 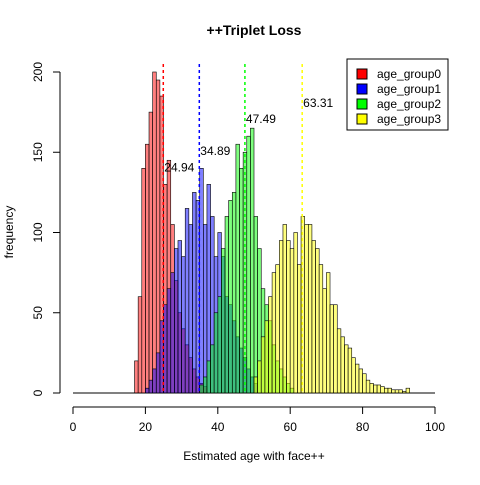 I want to click on legend-label-age_group0: age_group0, so click(x=409, y=74).